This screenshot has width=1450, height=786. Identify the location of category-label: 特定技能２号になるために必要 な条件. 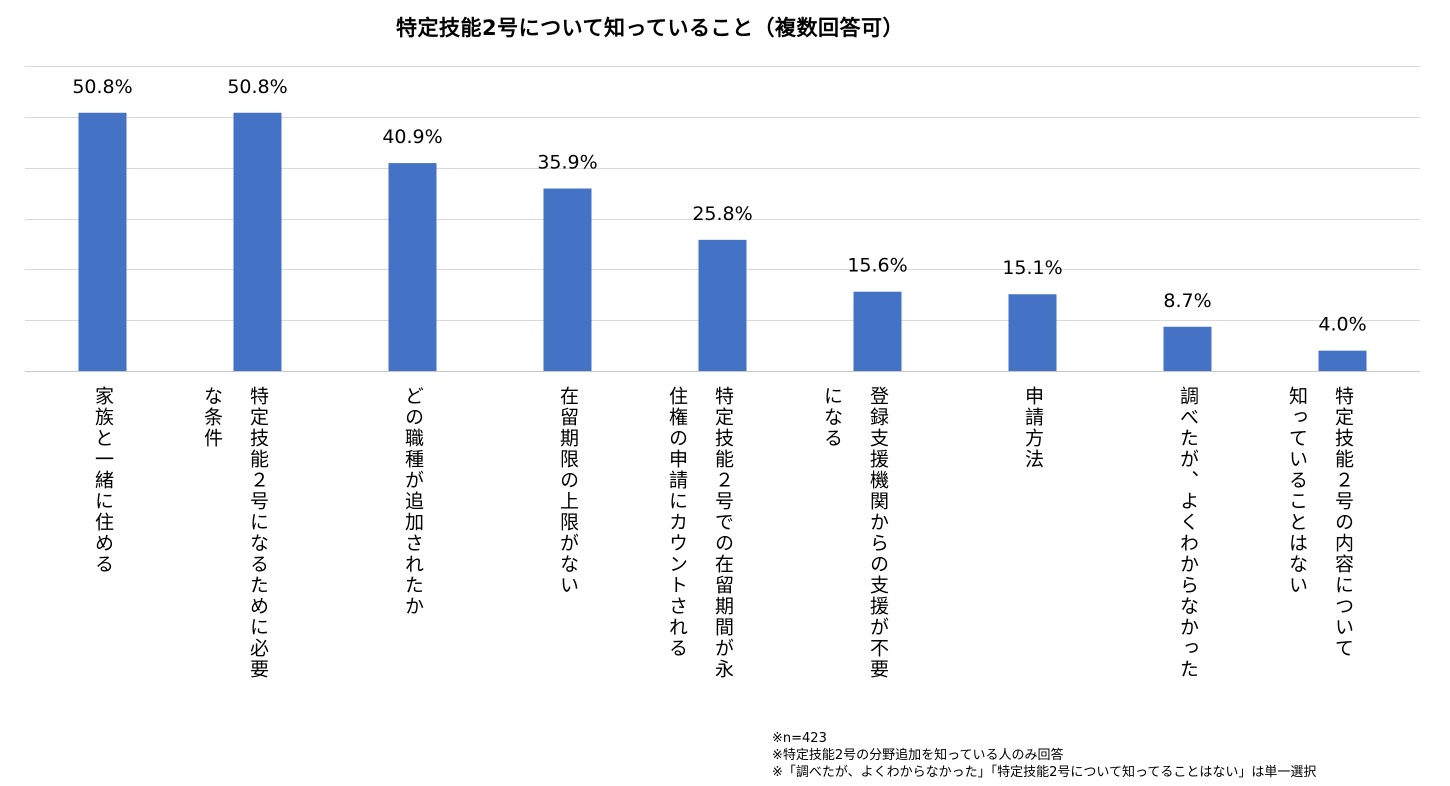
(235, 533).